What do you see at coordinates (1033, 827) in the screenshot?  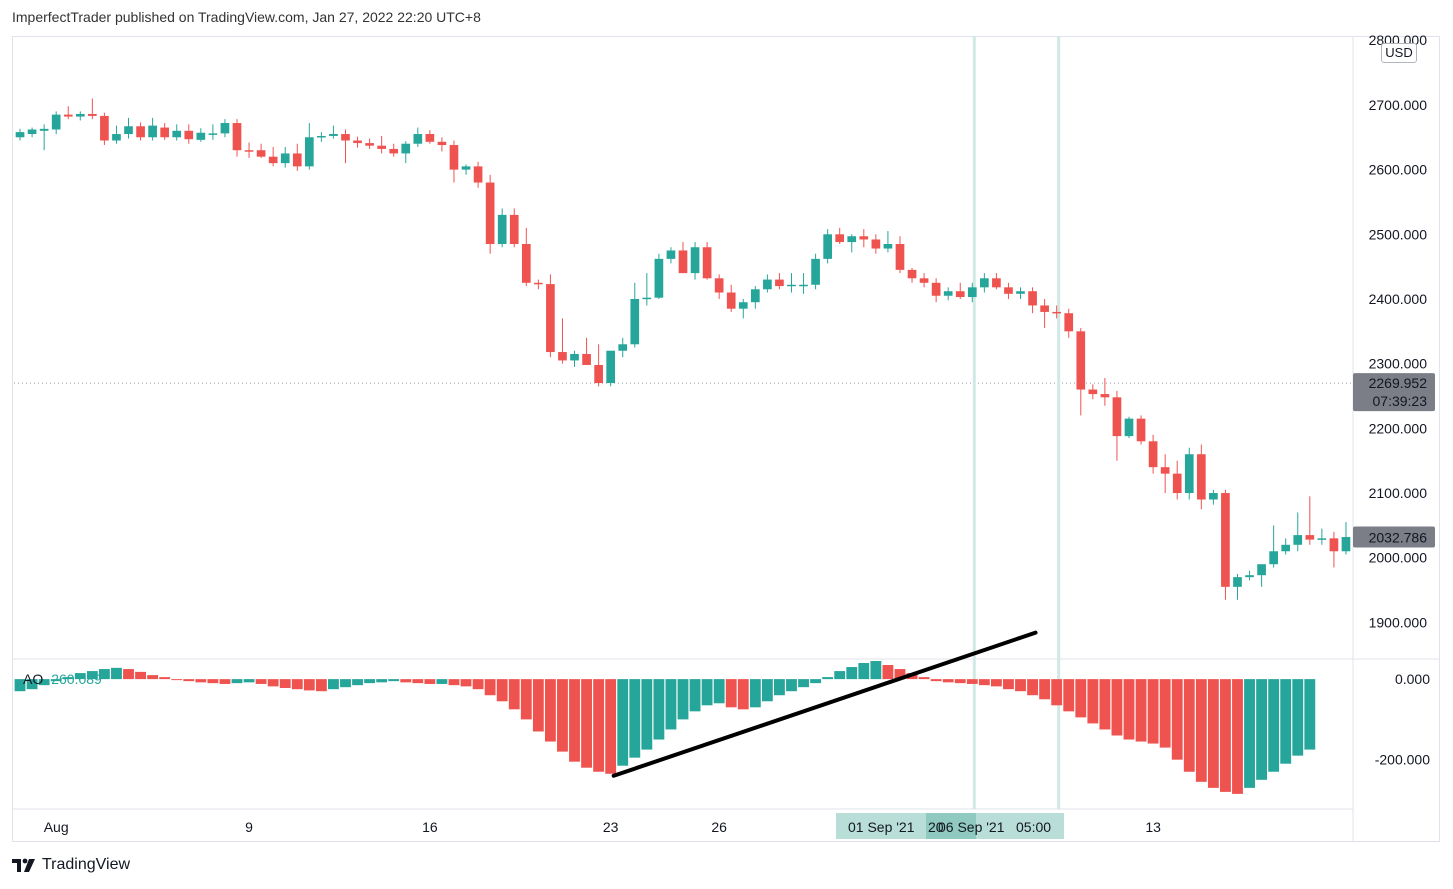 I see `crosshair-time: 05:00` at bounding box center [1033, 827].